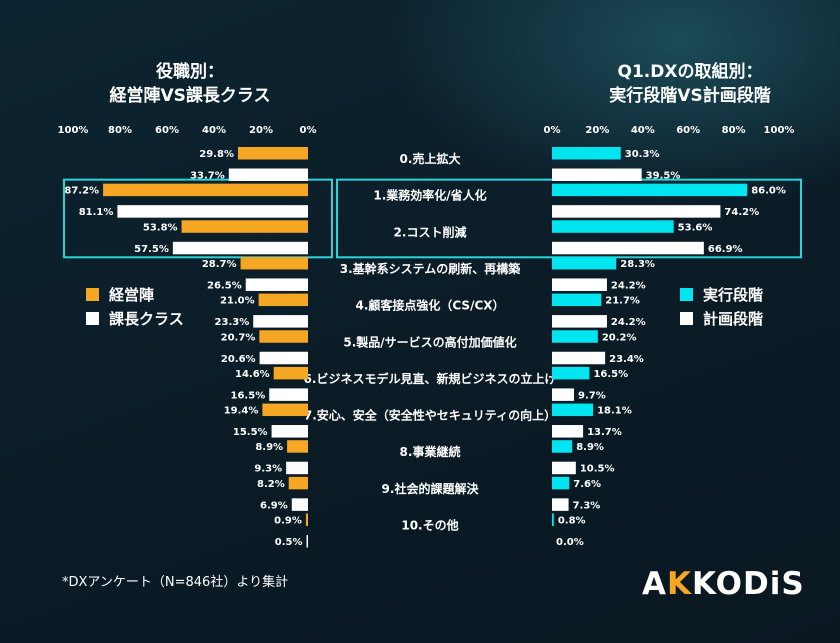  What do you see at coordinates (614, 411) in the screenshot?
I see `right-value-label: 18.1%` at bounding box center [614, 411].